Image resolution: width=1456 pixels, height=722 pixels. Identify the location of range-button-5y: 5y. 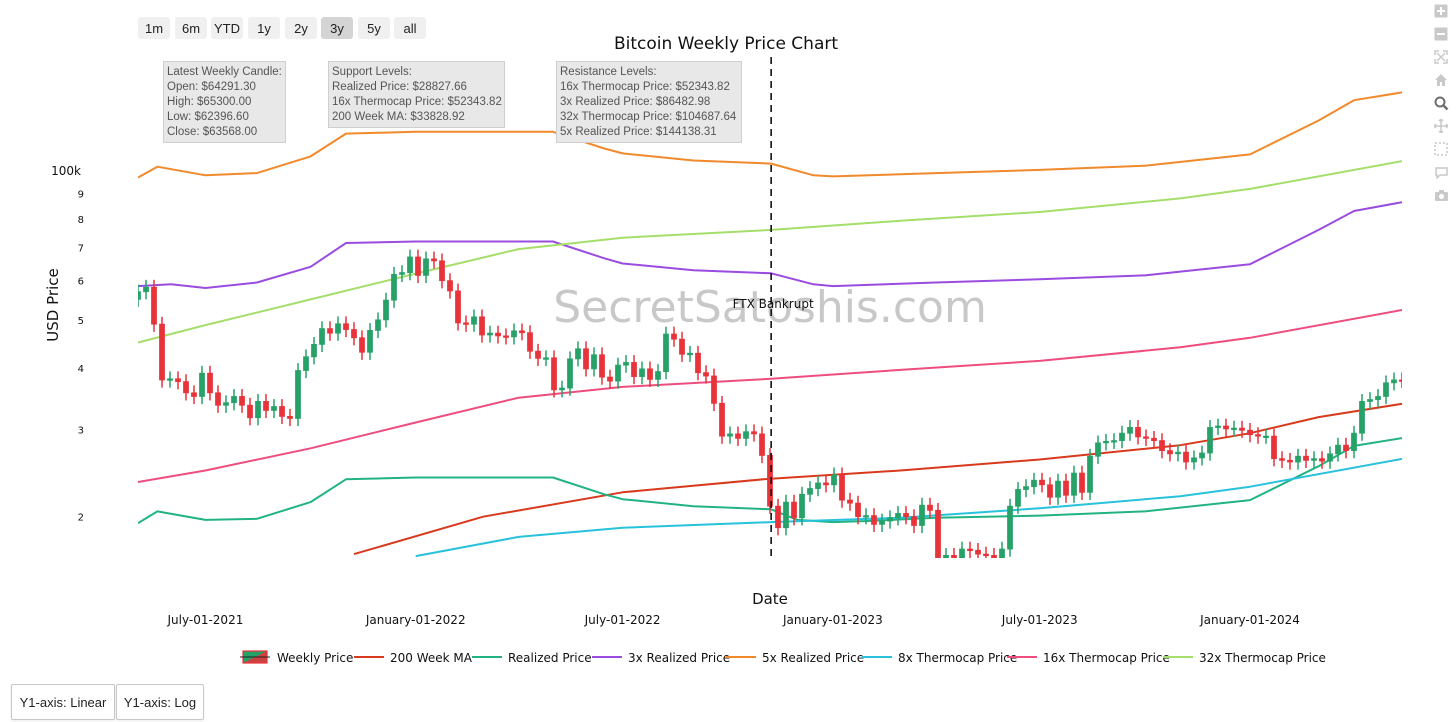
(374, 28).